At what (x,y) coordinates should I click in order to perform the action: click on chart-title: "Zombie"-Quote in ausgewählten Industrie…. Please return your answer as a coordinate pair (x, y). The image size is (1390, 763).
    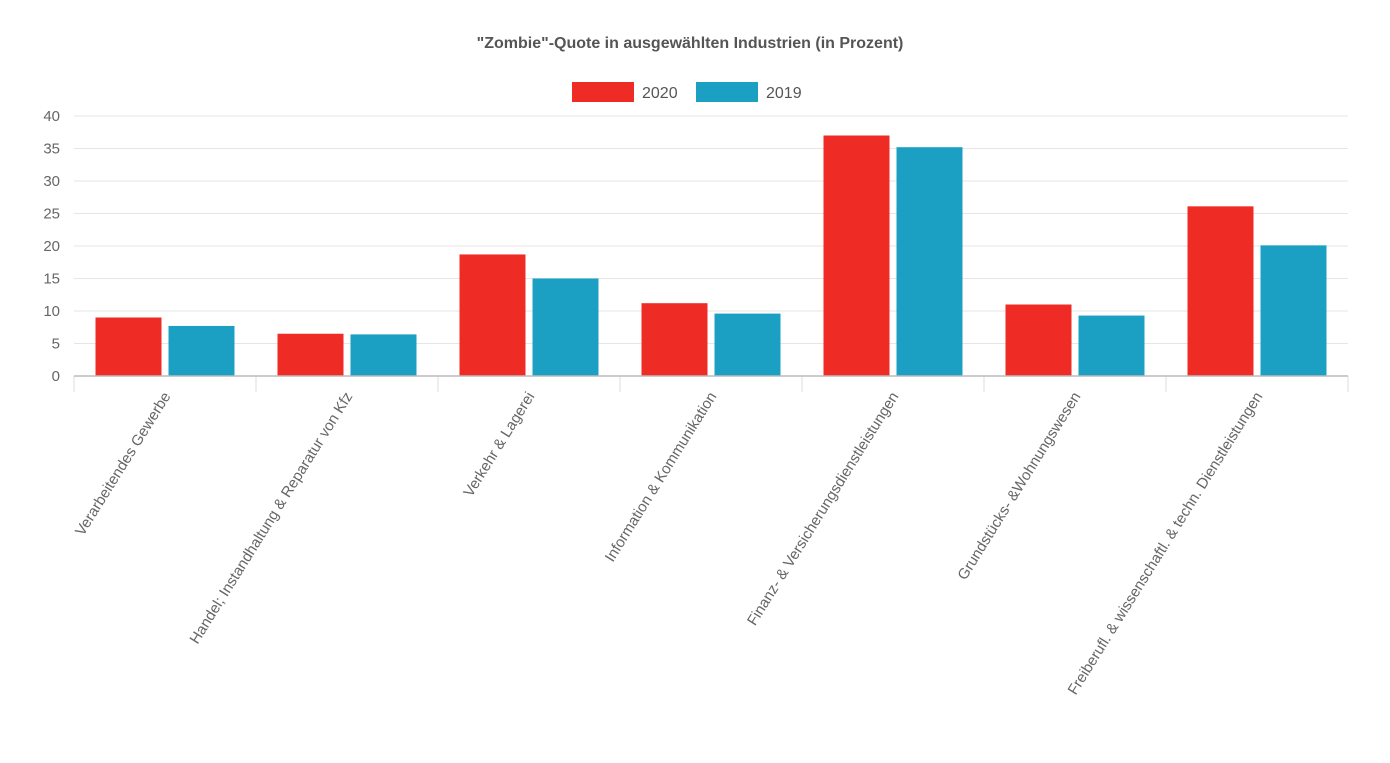
    Looking at the image, I should click on (690, 43).